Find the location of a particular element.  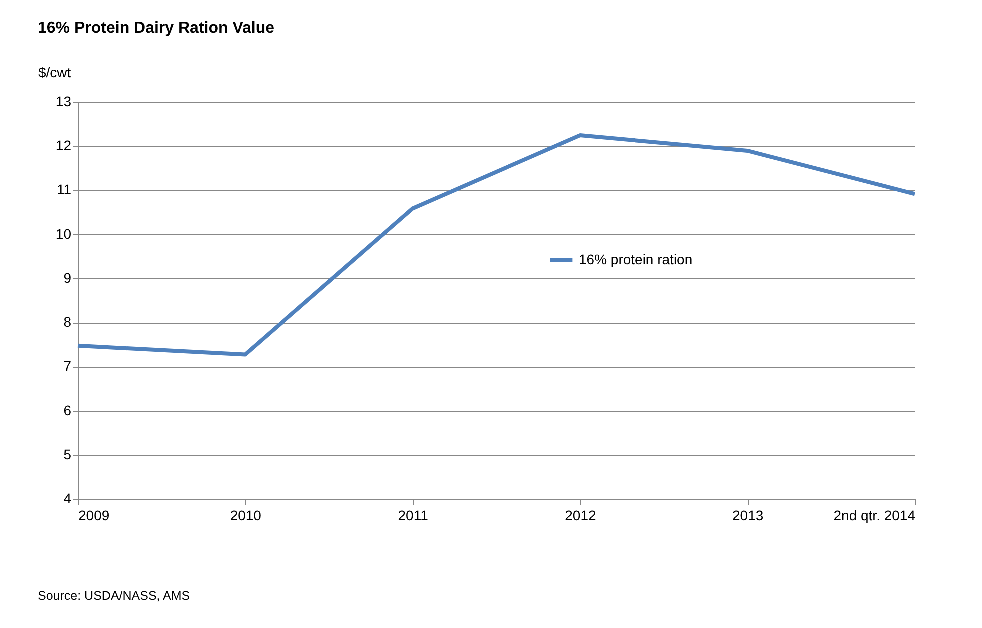

y-tick-label: 10 is located at coordinates (64, 234).